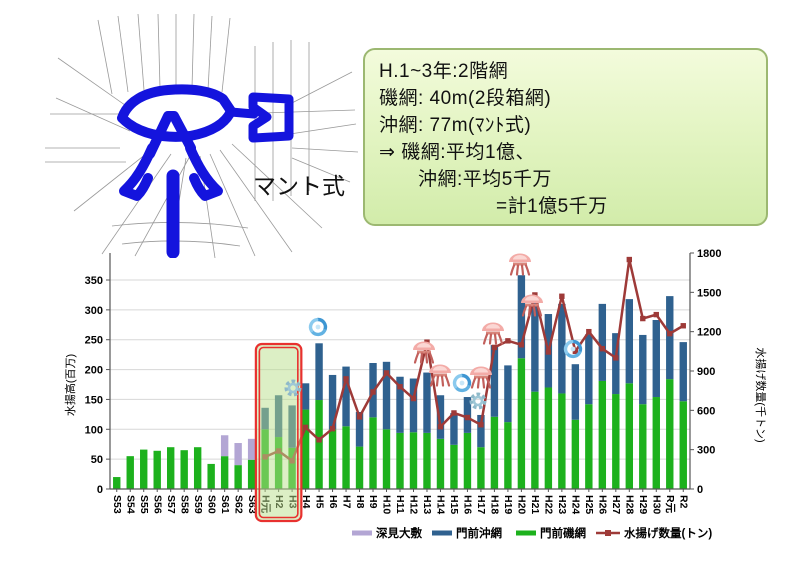  What do you see at coordinates (706, 372) in the screenshot?
I see `right-axis-tick: 900` at bounding box center [706, 372].